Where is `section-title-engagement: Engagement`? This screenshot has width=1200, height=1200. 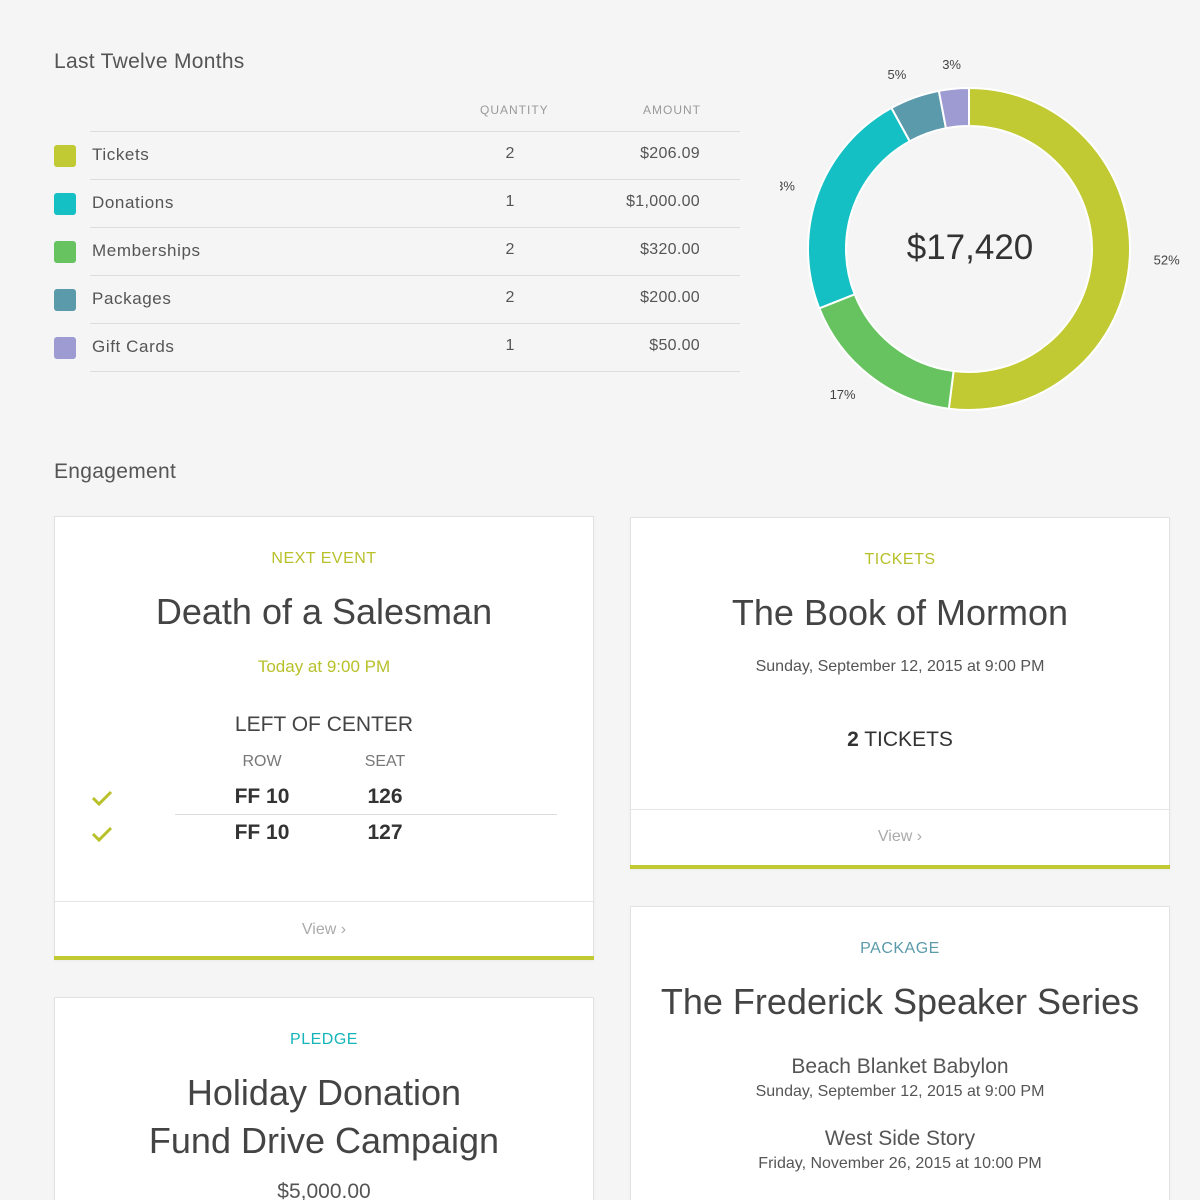
section-title-engagement: Engagement is located at coordinates (115, 471).